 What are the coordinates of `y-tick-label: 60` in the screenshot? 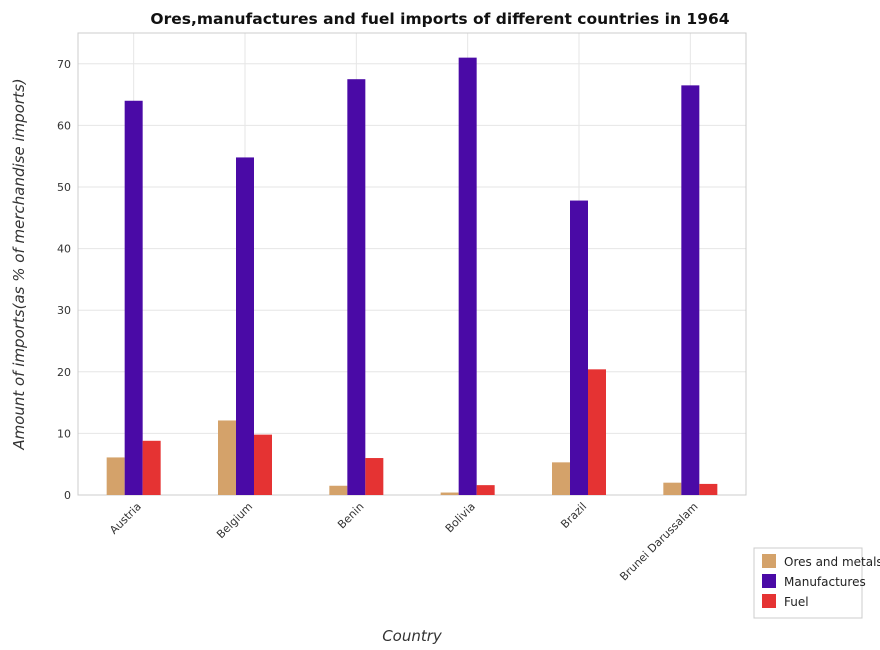 It's located at (64, 125).